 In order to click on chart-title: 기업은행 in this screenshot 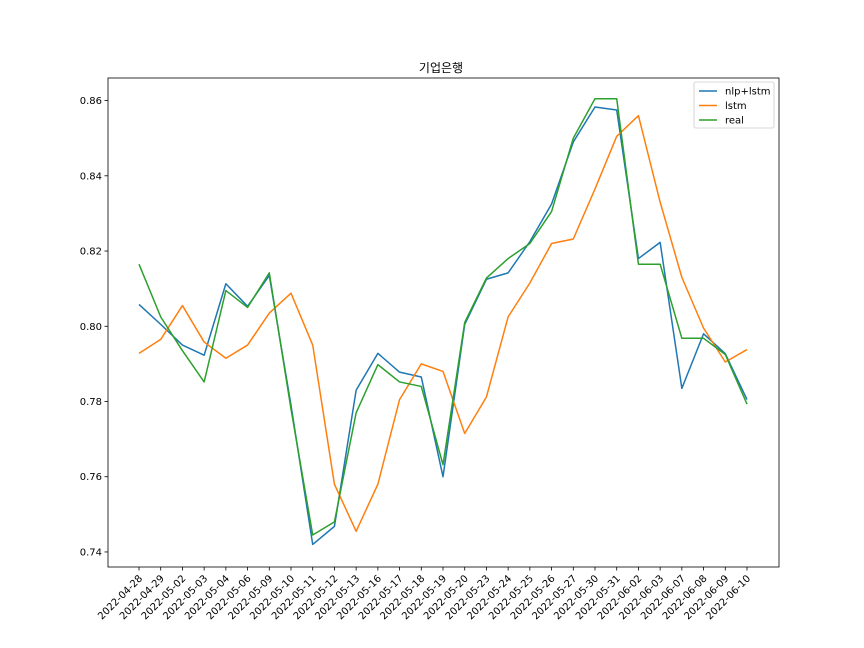, I will do `click(441, 67)`.